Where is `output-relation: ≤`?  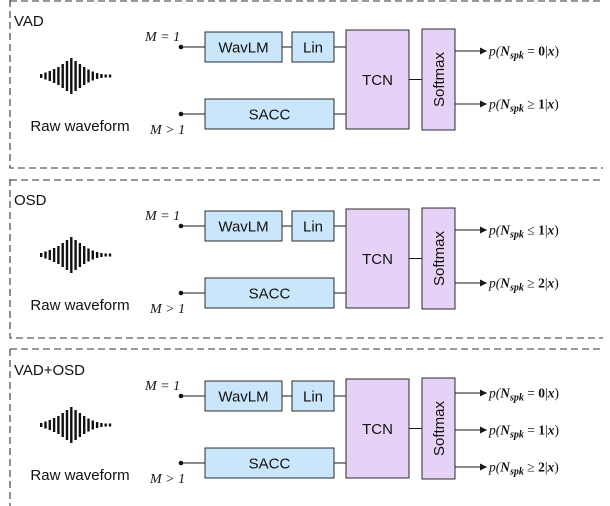 output-relation: ≤ is located at coordinates (531, 230).